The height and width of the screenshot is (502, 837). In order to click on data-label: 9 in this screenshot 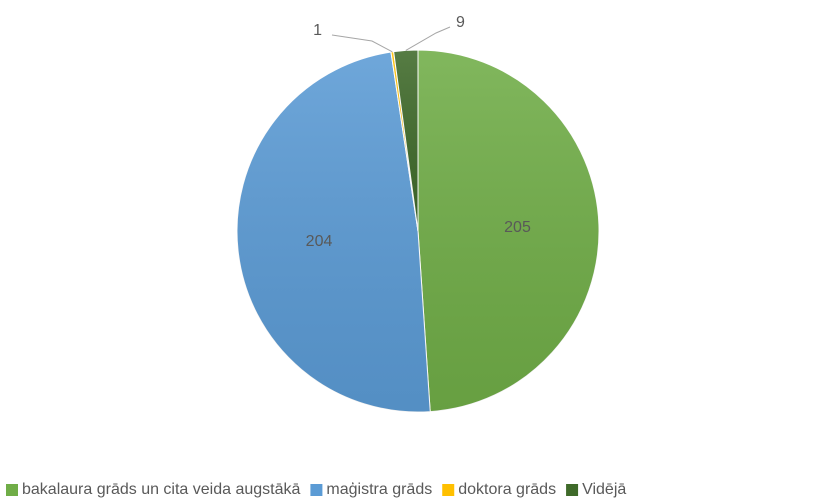, I will do `click(460, 22)`.